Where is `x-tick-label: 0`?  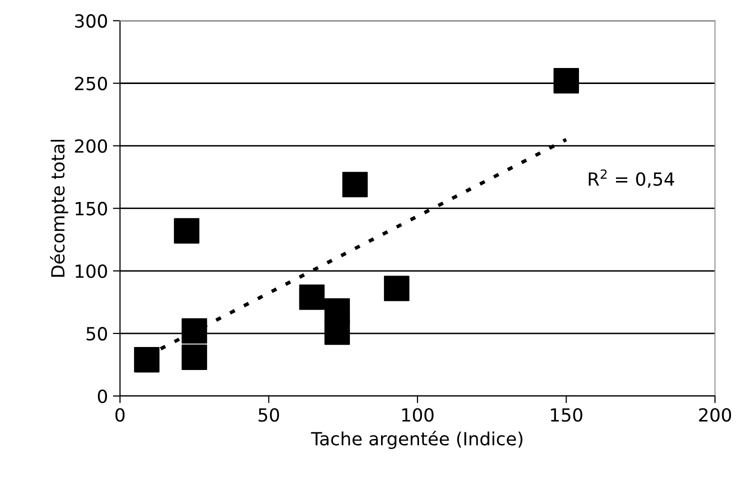
x-tick-label: 0 is located at coordinates (120, 415).